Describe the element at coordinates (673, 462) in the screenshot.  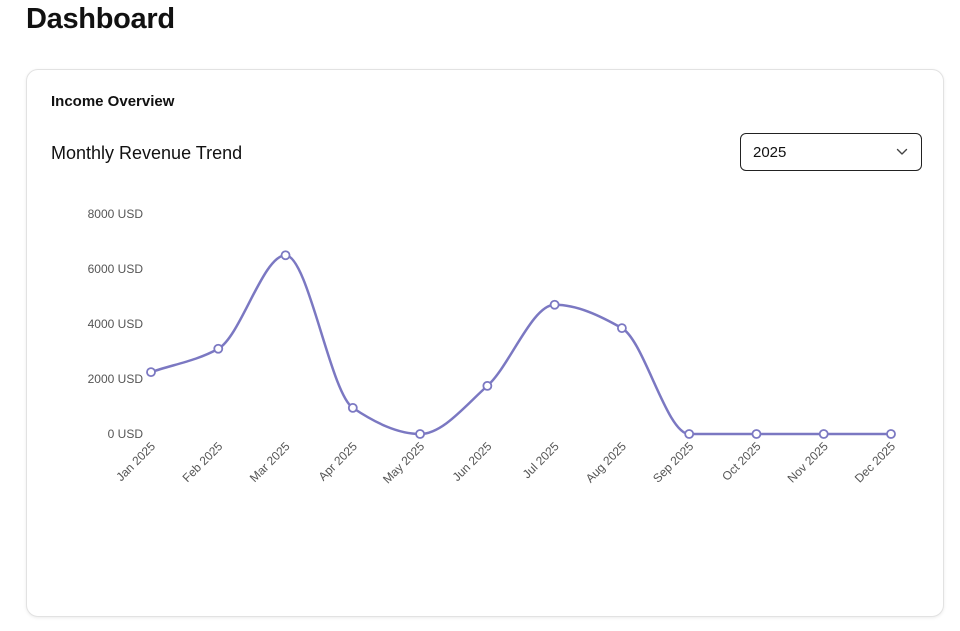
I see `x-tick-label: Sep 2025` at that location.